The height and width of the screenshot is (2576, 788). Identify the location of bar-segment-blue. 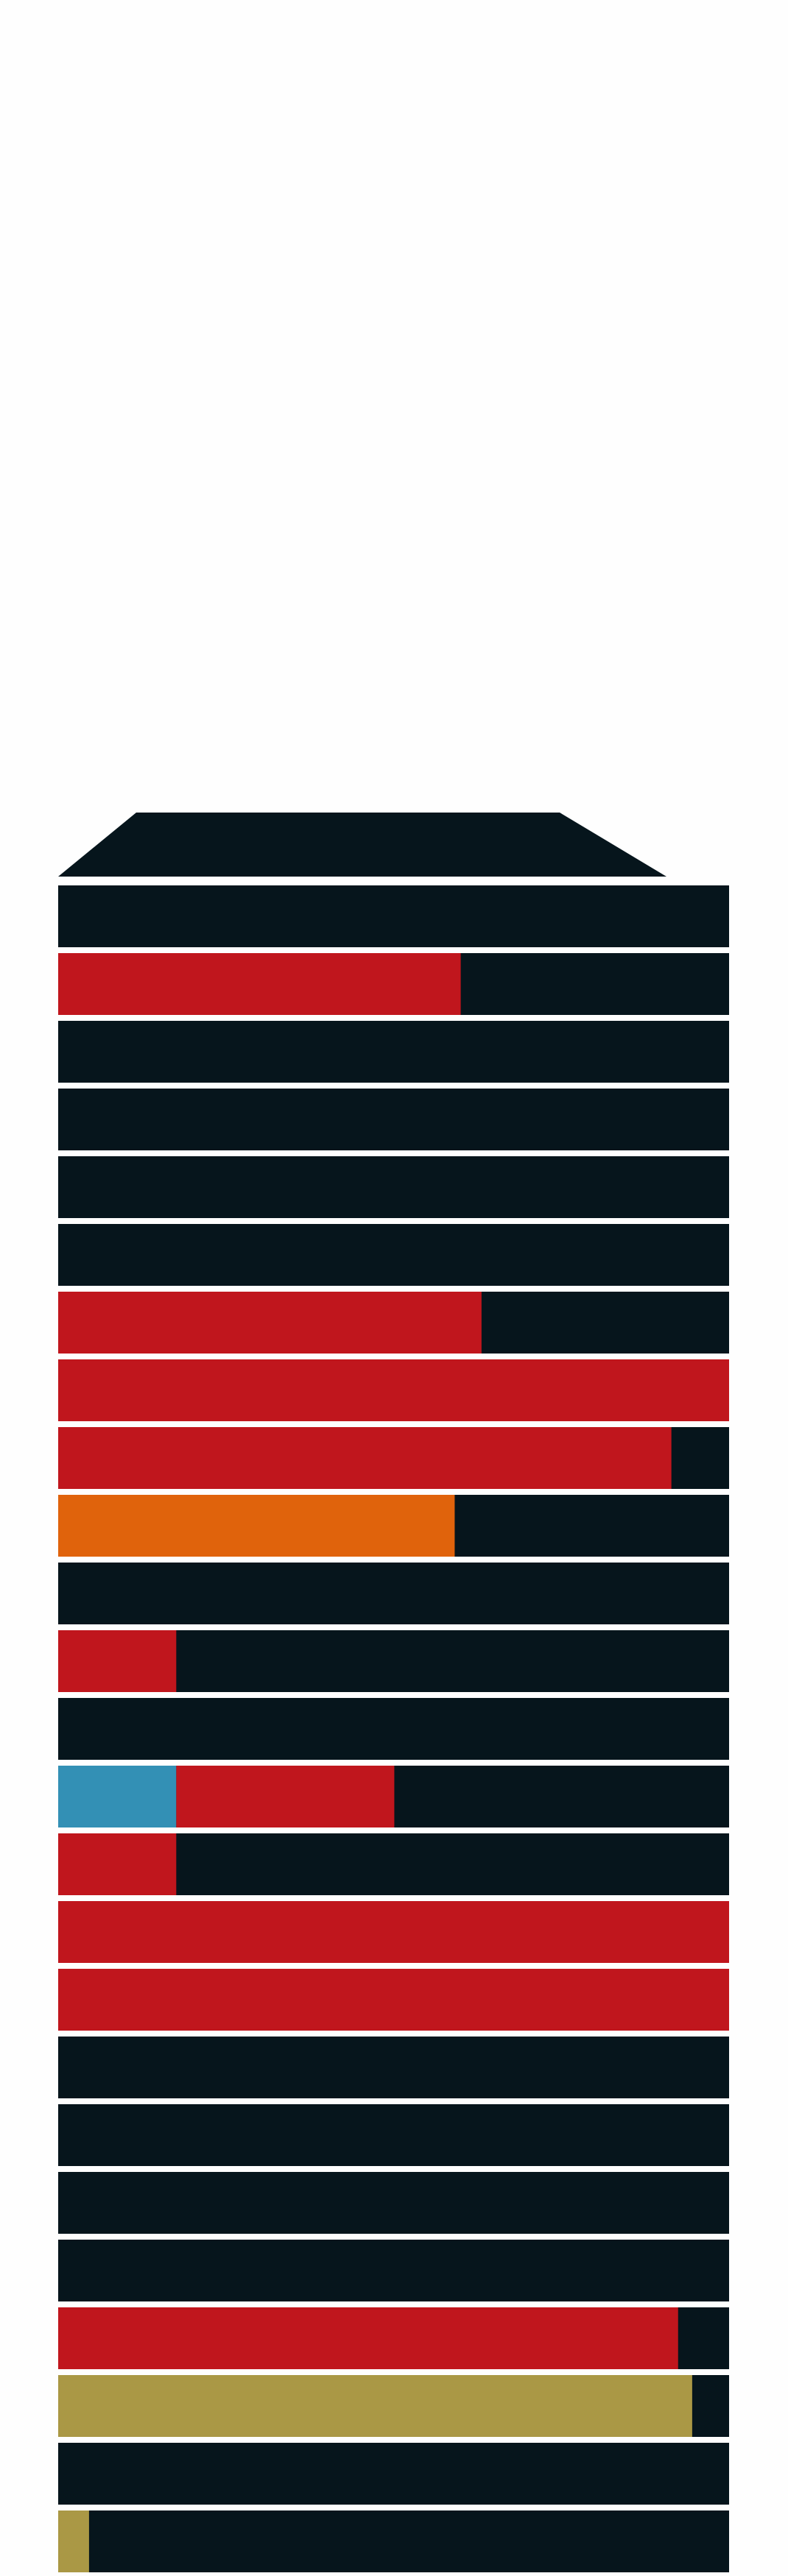
(117, 1797).